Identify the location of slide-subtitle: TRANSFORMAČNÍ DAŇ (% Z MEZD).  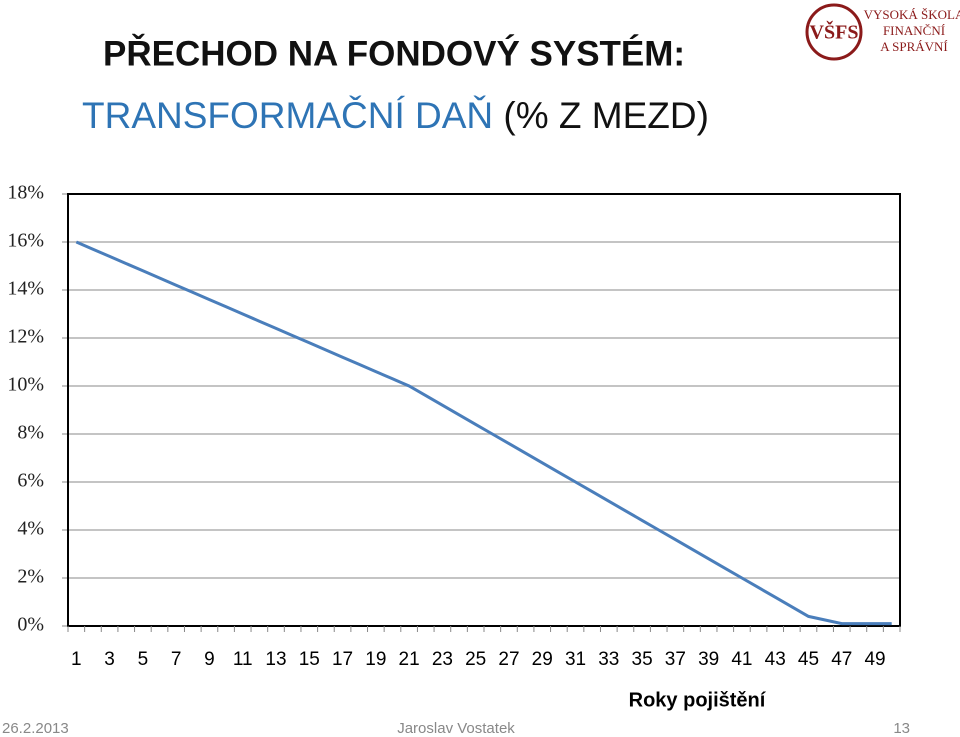
(395, 115).